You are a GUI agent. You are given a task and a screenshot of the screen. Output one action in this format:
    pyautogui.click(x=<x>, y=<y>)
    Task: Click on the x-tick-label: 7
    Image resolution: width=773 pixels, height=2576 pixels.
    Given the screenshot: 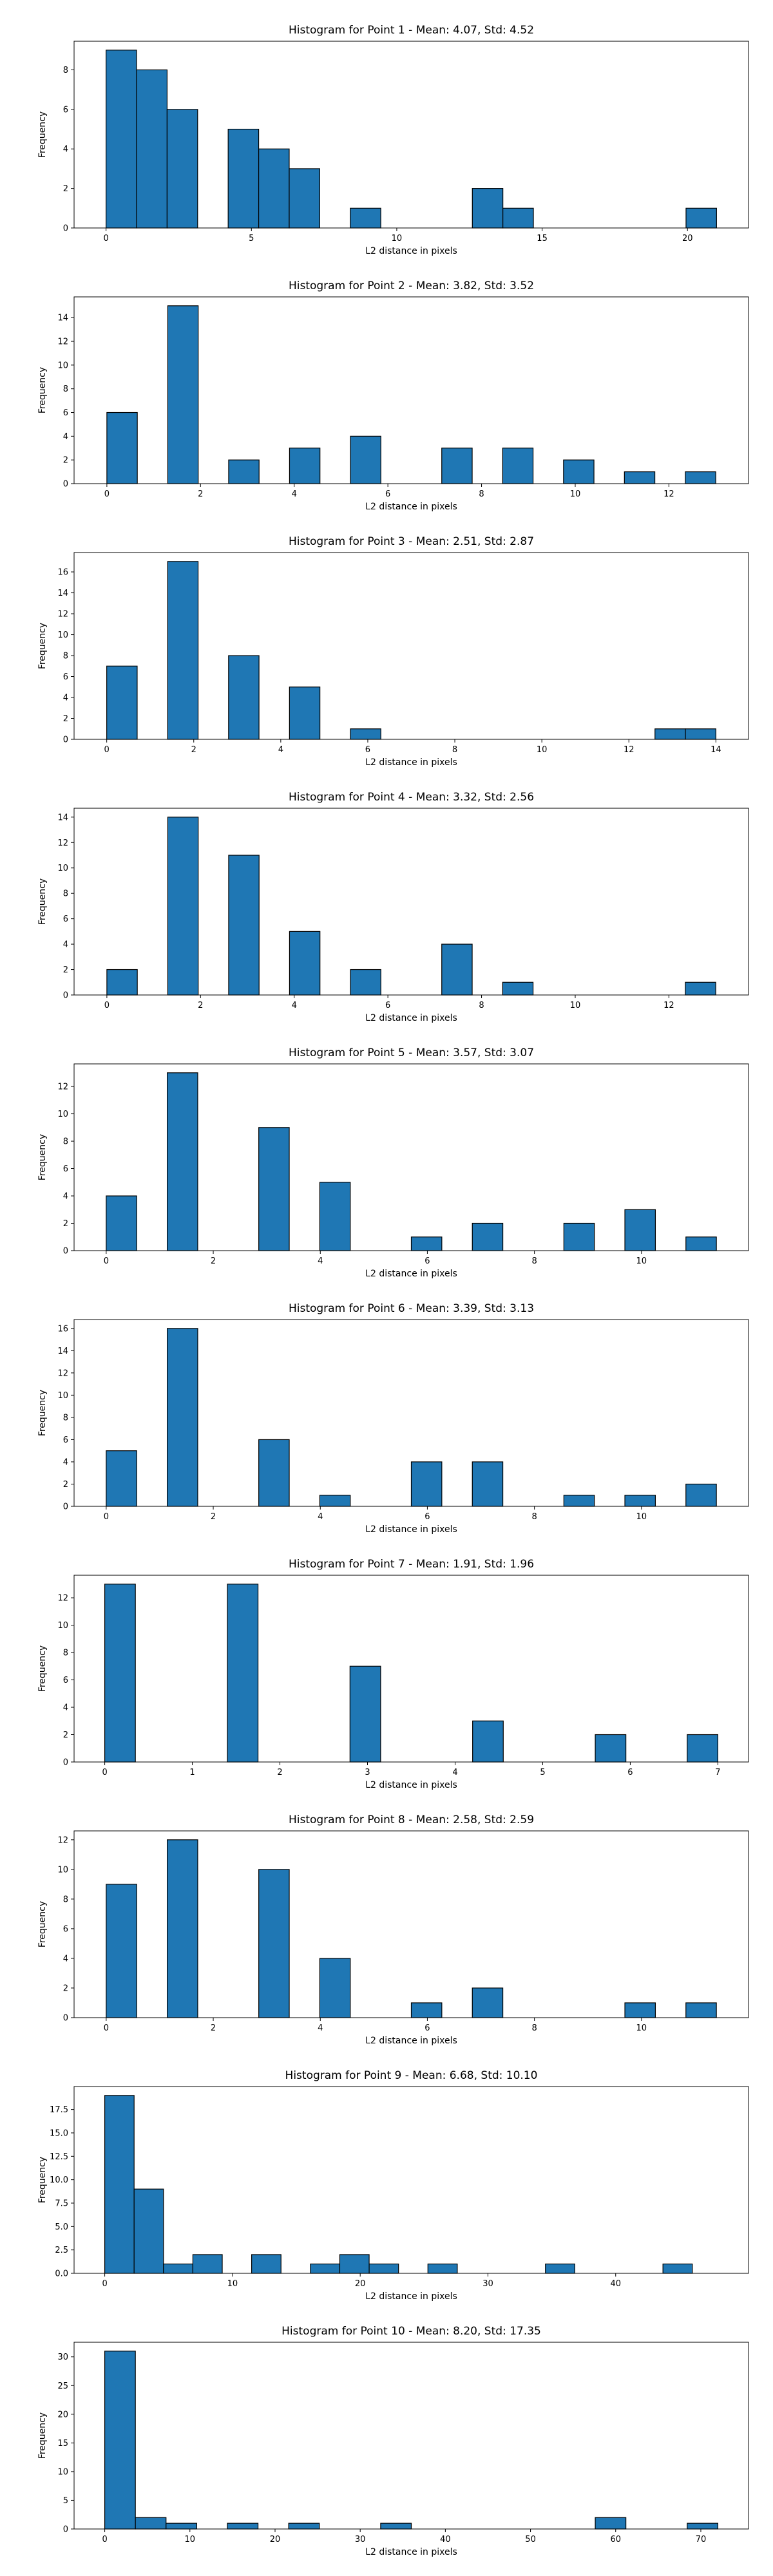 What is the action you would take?
    pyautogui.click(x=718, y=1772)
    